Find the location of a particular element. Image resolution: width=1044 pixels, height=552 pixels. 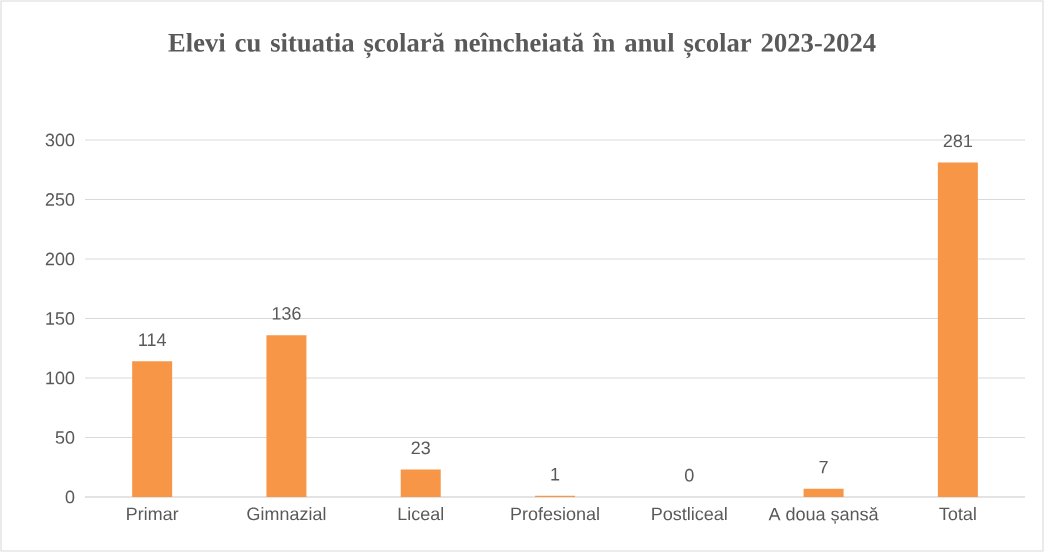

y-tick-label: 200 is located at coordinates (60, 259).